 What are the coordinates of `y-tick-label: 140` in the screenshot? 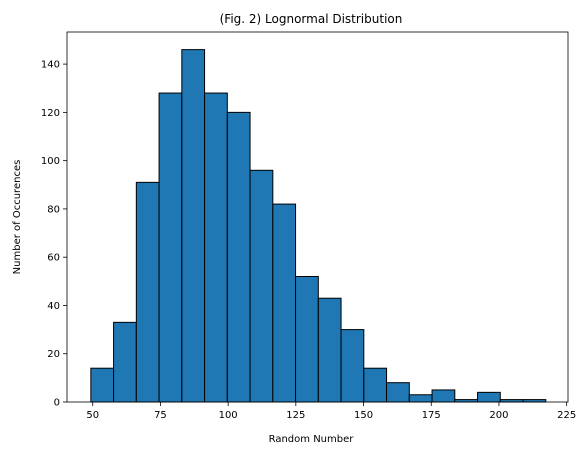 It's located at (50, 65).